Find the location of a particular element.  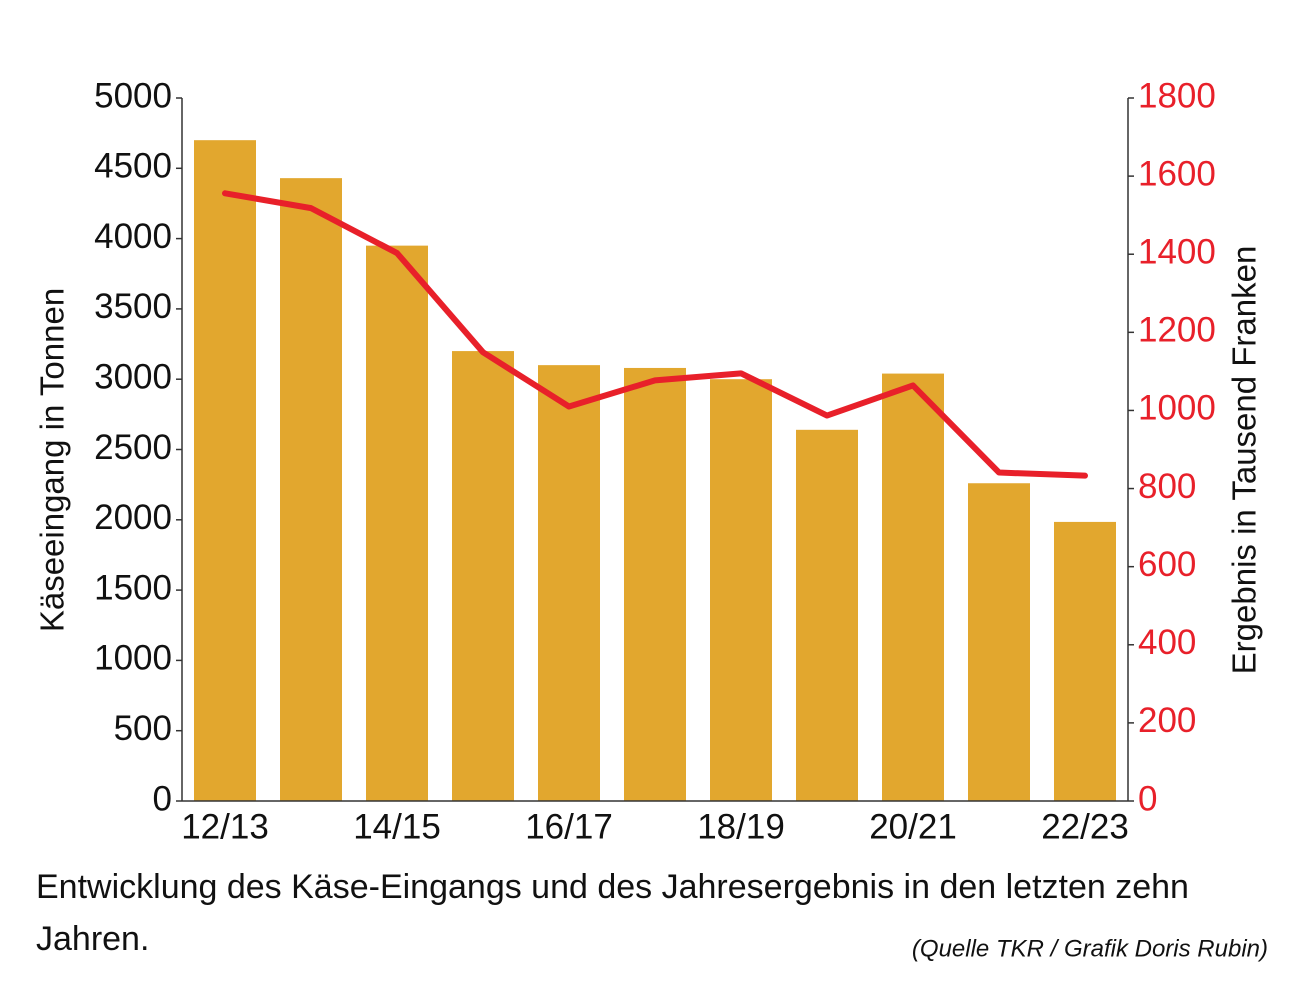

y-tick-label: 4000 is located at coordinates (133, 236).